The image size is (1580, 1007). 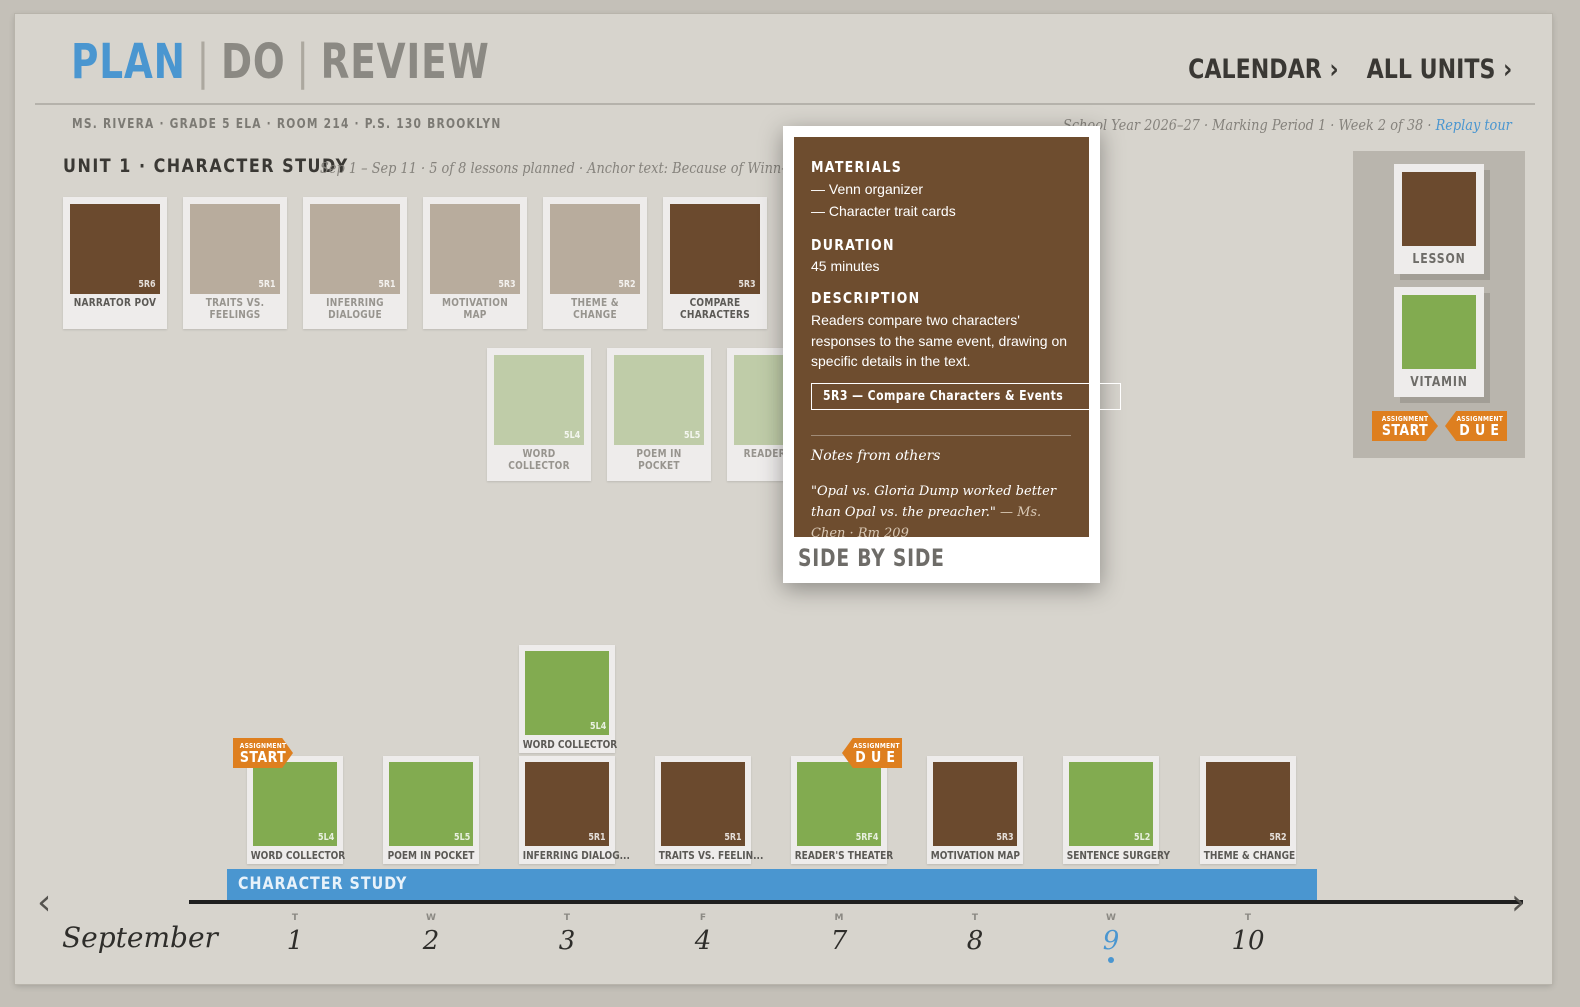 What do you see at coordinates (659, 459) in the screenshot?
I see `card-label: POEM IN POCKET` at bounding box center [659, 459].